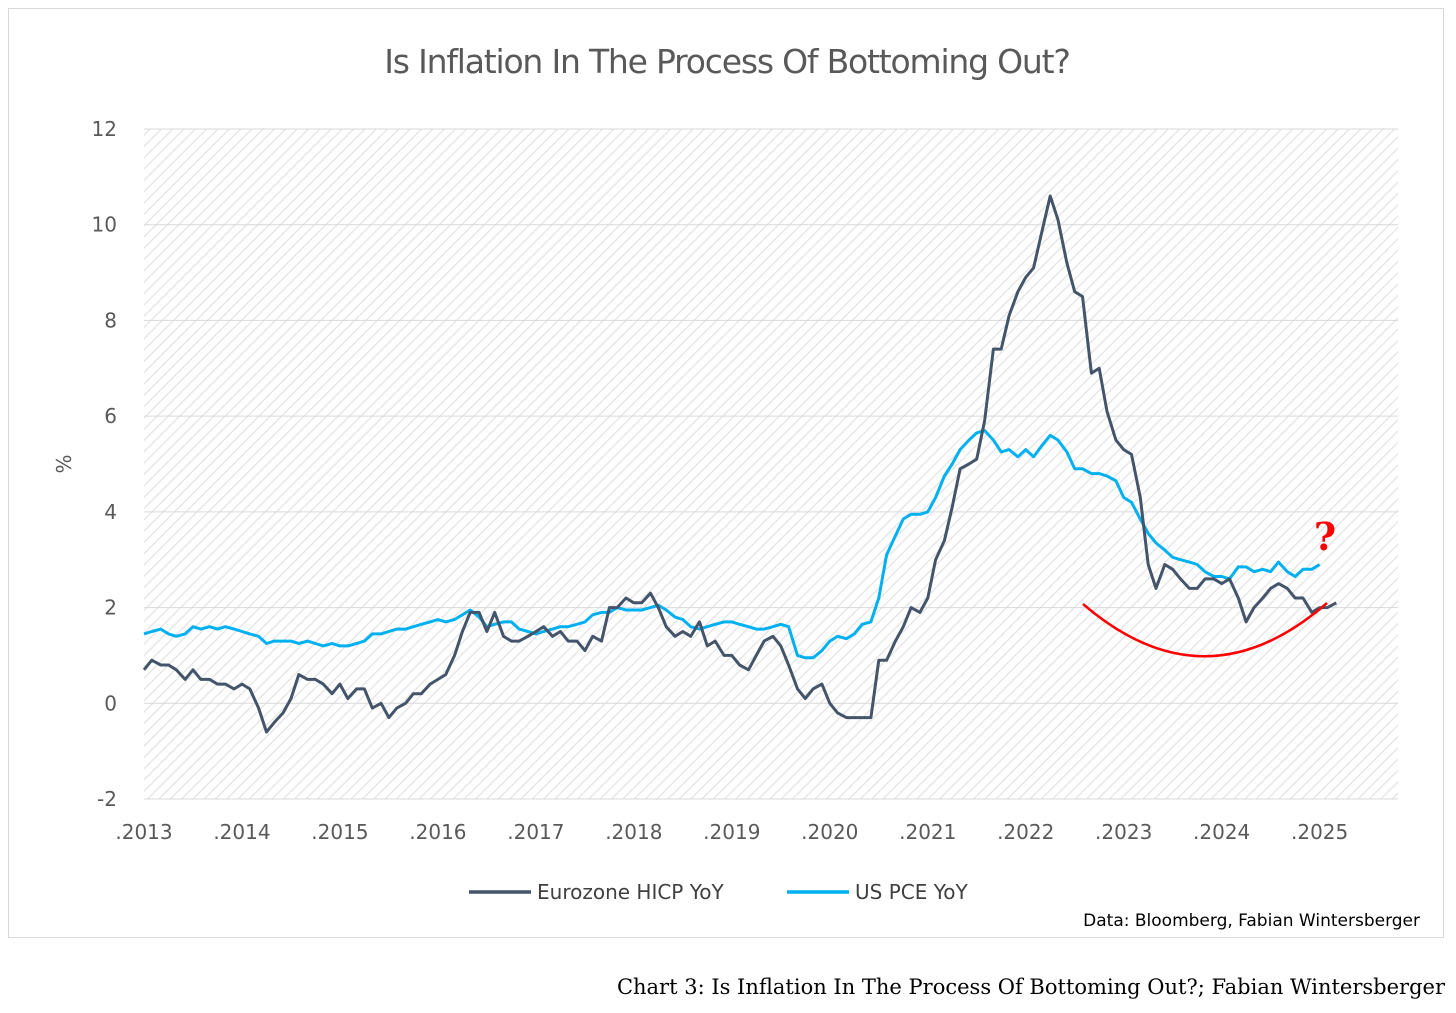 The width and height of the screenshot is (1456, 1013). What do you see at coordinates (339, 832) in the screenshot?
I see `x-tick-label: .2015` at bounding box center [339, 832].